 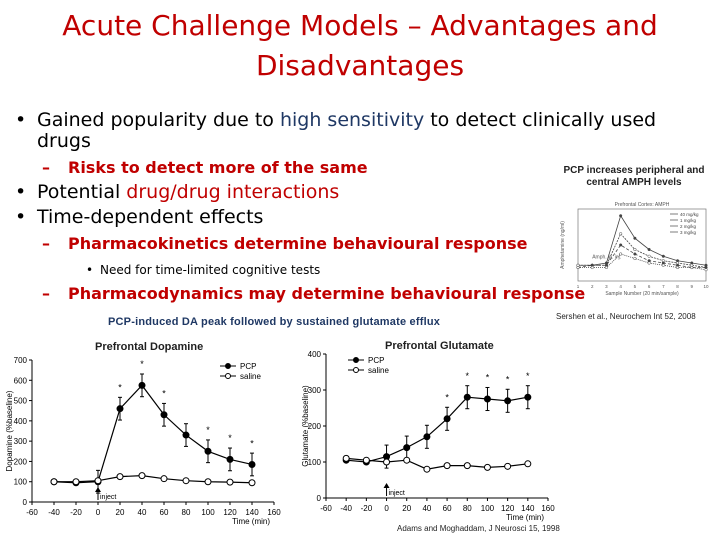 What do you see at coordinates (439, 346) in the screenshot?
I see `caption-prefrontal-glutamate: Prefrontal Glutamate` at bounding box center [439, 346].